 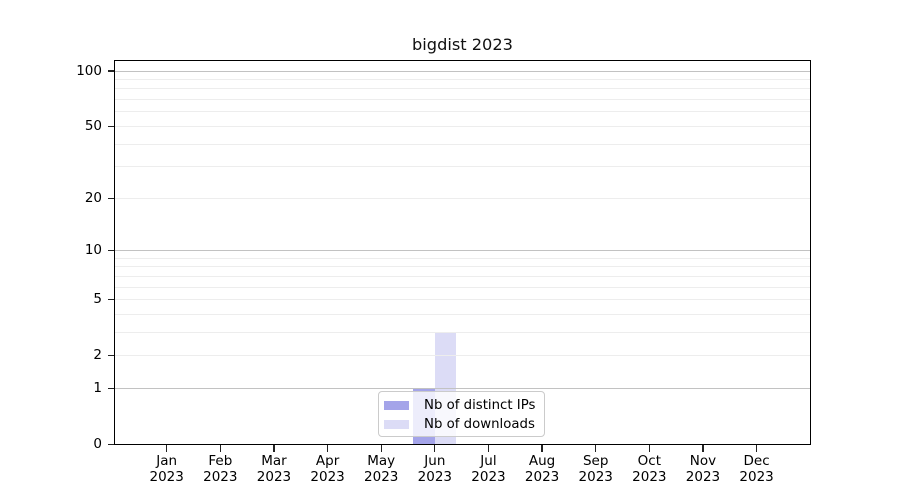 I want to click on legend: Nb of distinct IPs Nb of downloads, so click(x=461, y=414).